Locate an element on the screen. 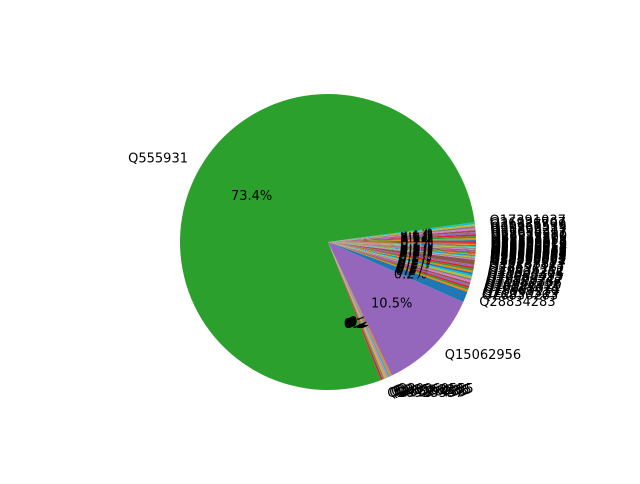  pie-slice-Q21187599 is located at coordinates (402, 234).